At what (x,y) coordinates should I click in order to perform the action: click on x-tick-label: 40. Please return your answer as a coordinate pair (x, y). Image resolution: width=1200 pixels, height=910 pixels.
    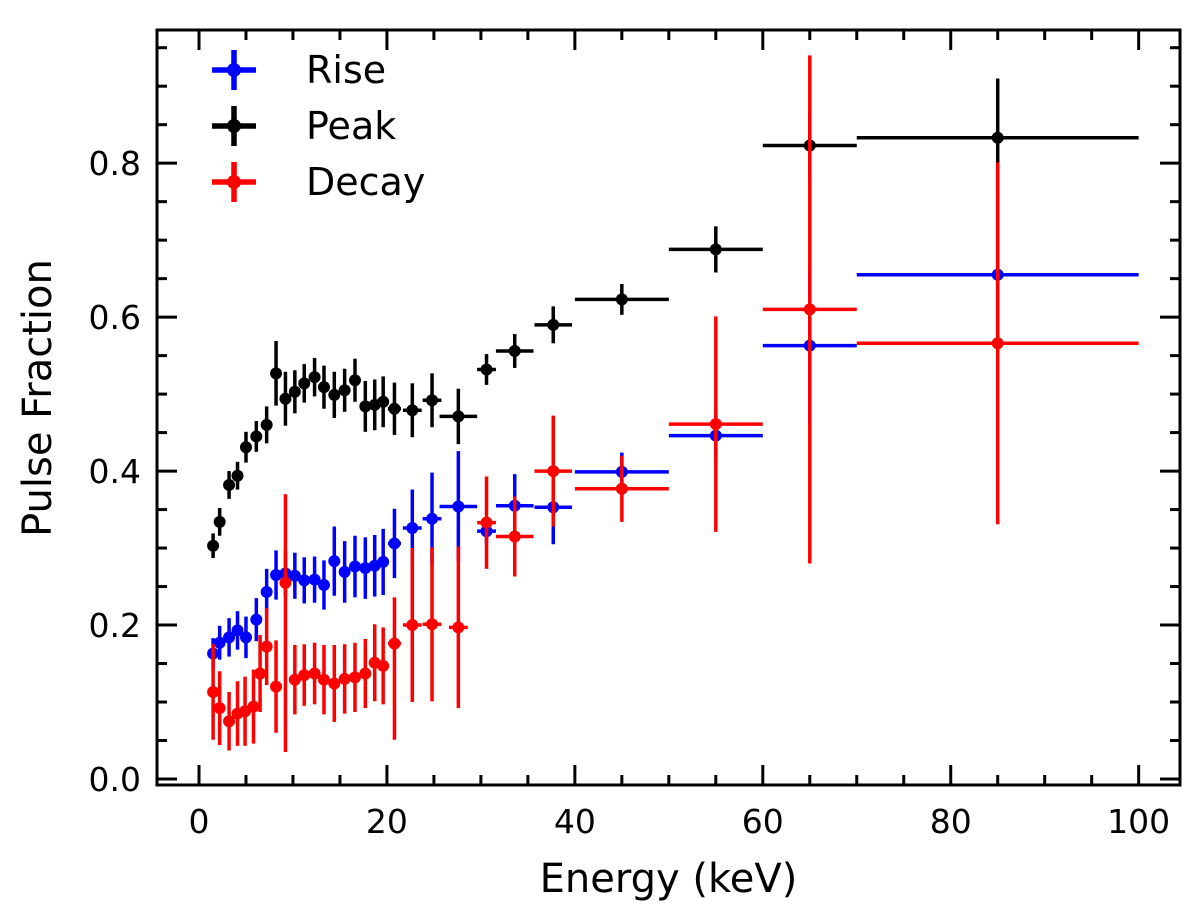
    Looking at the image, I should click on (575, 821).